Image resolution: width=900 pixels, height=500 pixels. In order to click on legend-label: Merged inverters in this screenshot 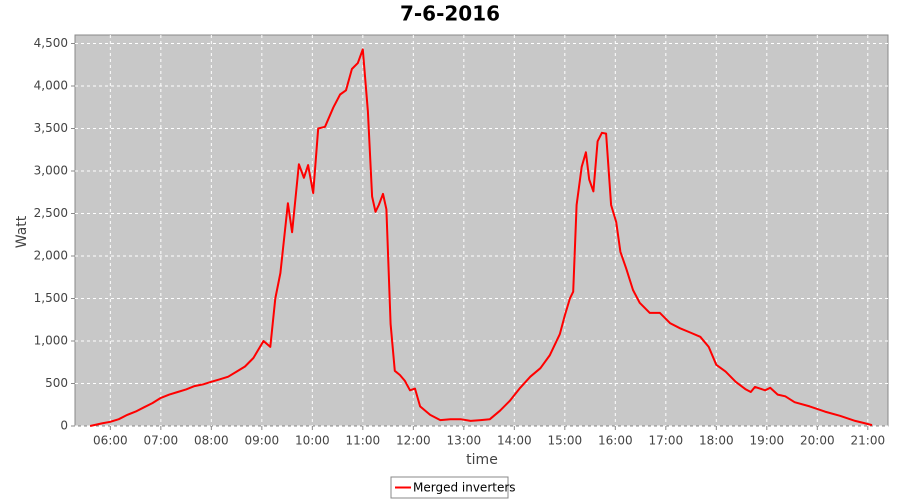, I will do `click(464, 488)`.